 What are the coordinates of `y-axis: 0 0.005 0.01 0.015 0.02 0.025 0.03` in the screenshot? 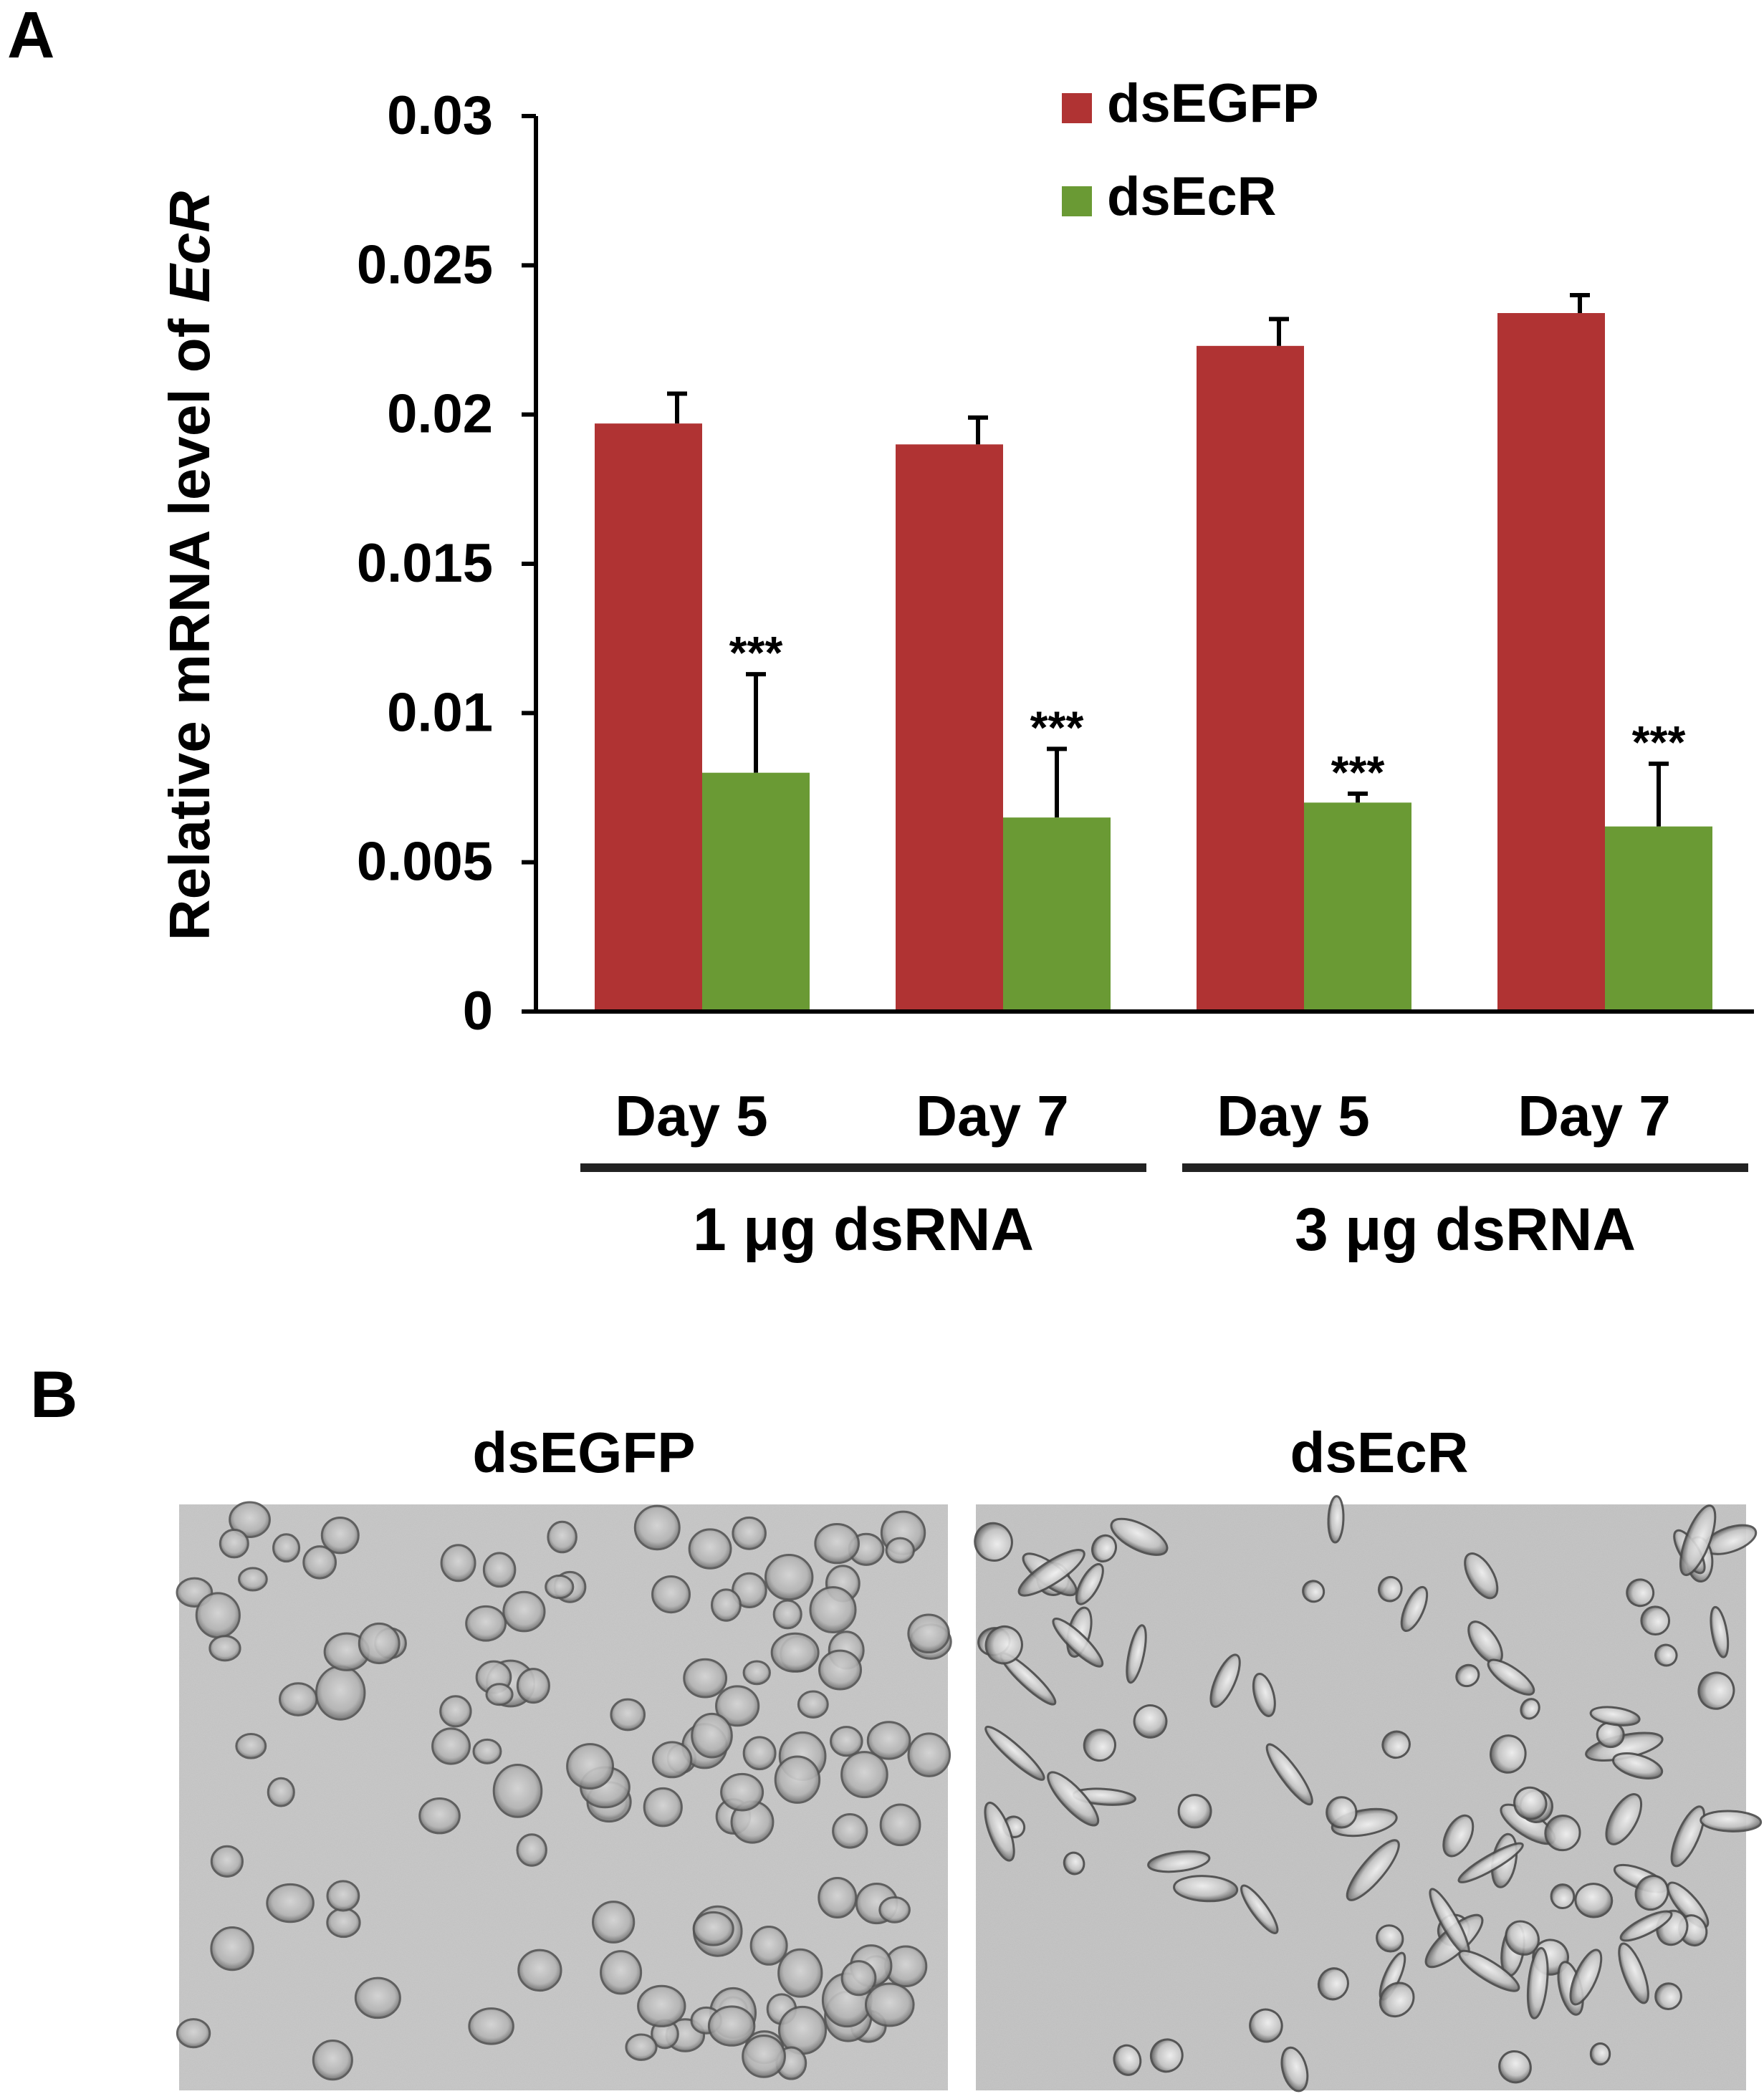 It's located at (447, 563).